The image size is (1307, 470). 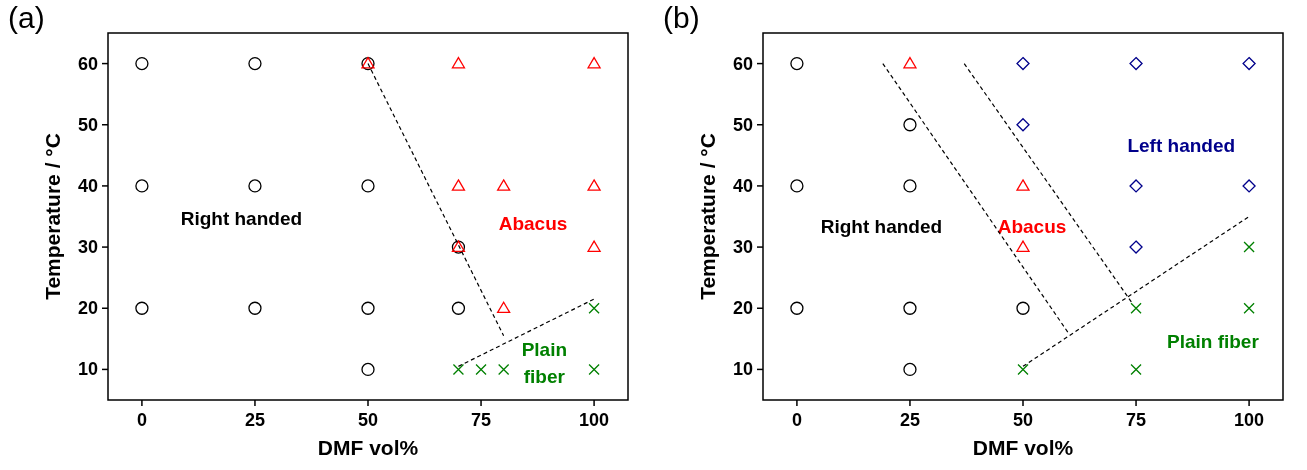 I want to click on chart-title: (a), so click(x=26, y=17).